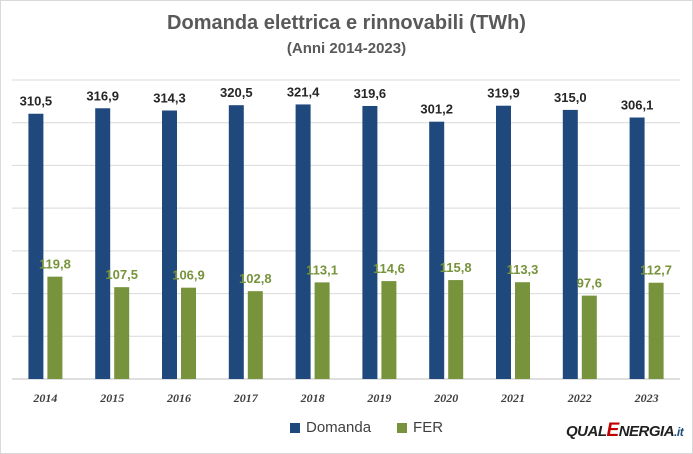 This screenshot has width=693, height=454. Describe the element at coordinates (103, 243) in the screenshot. I see `bar-domanda-2015` at that location.